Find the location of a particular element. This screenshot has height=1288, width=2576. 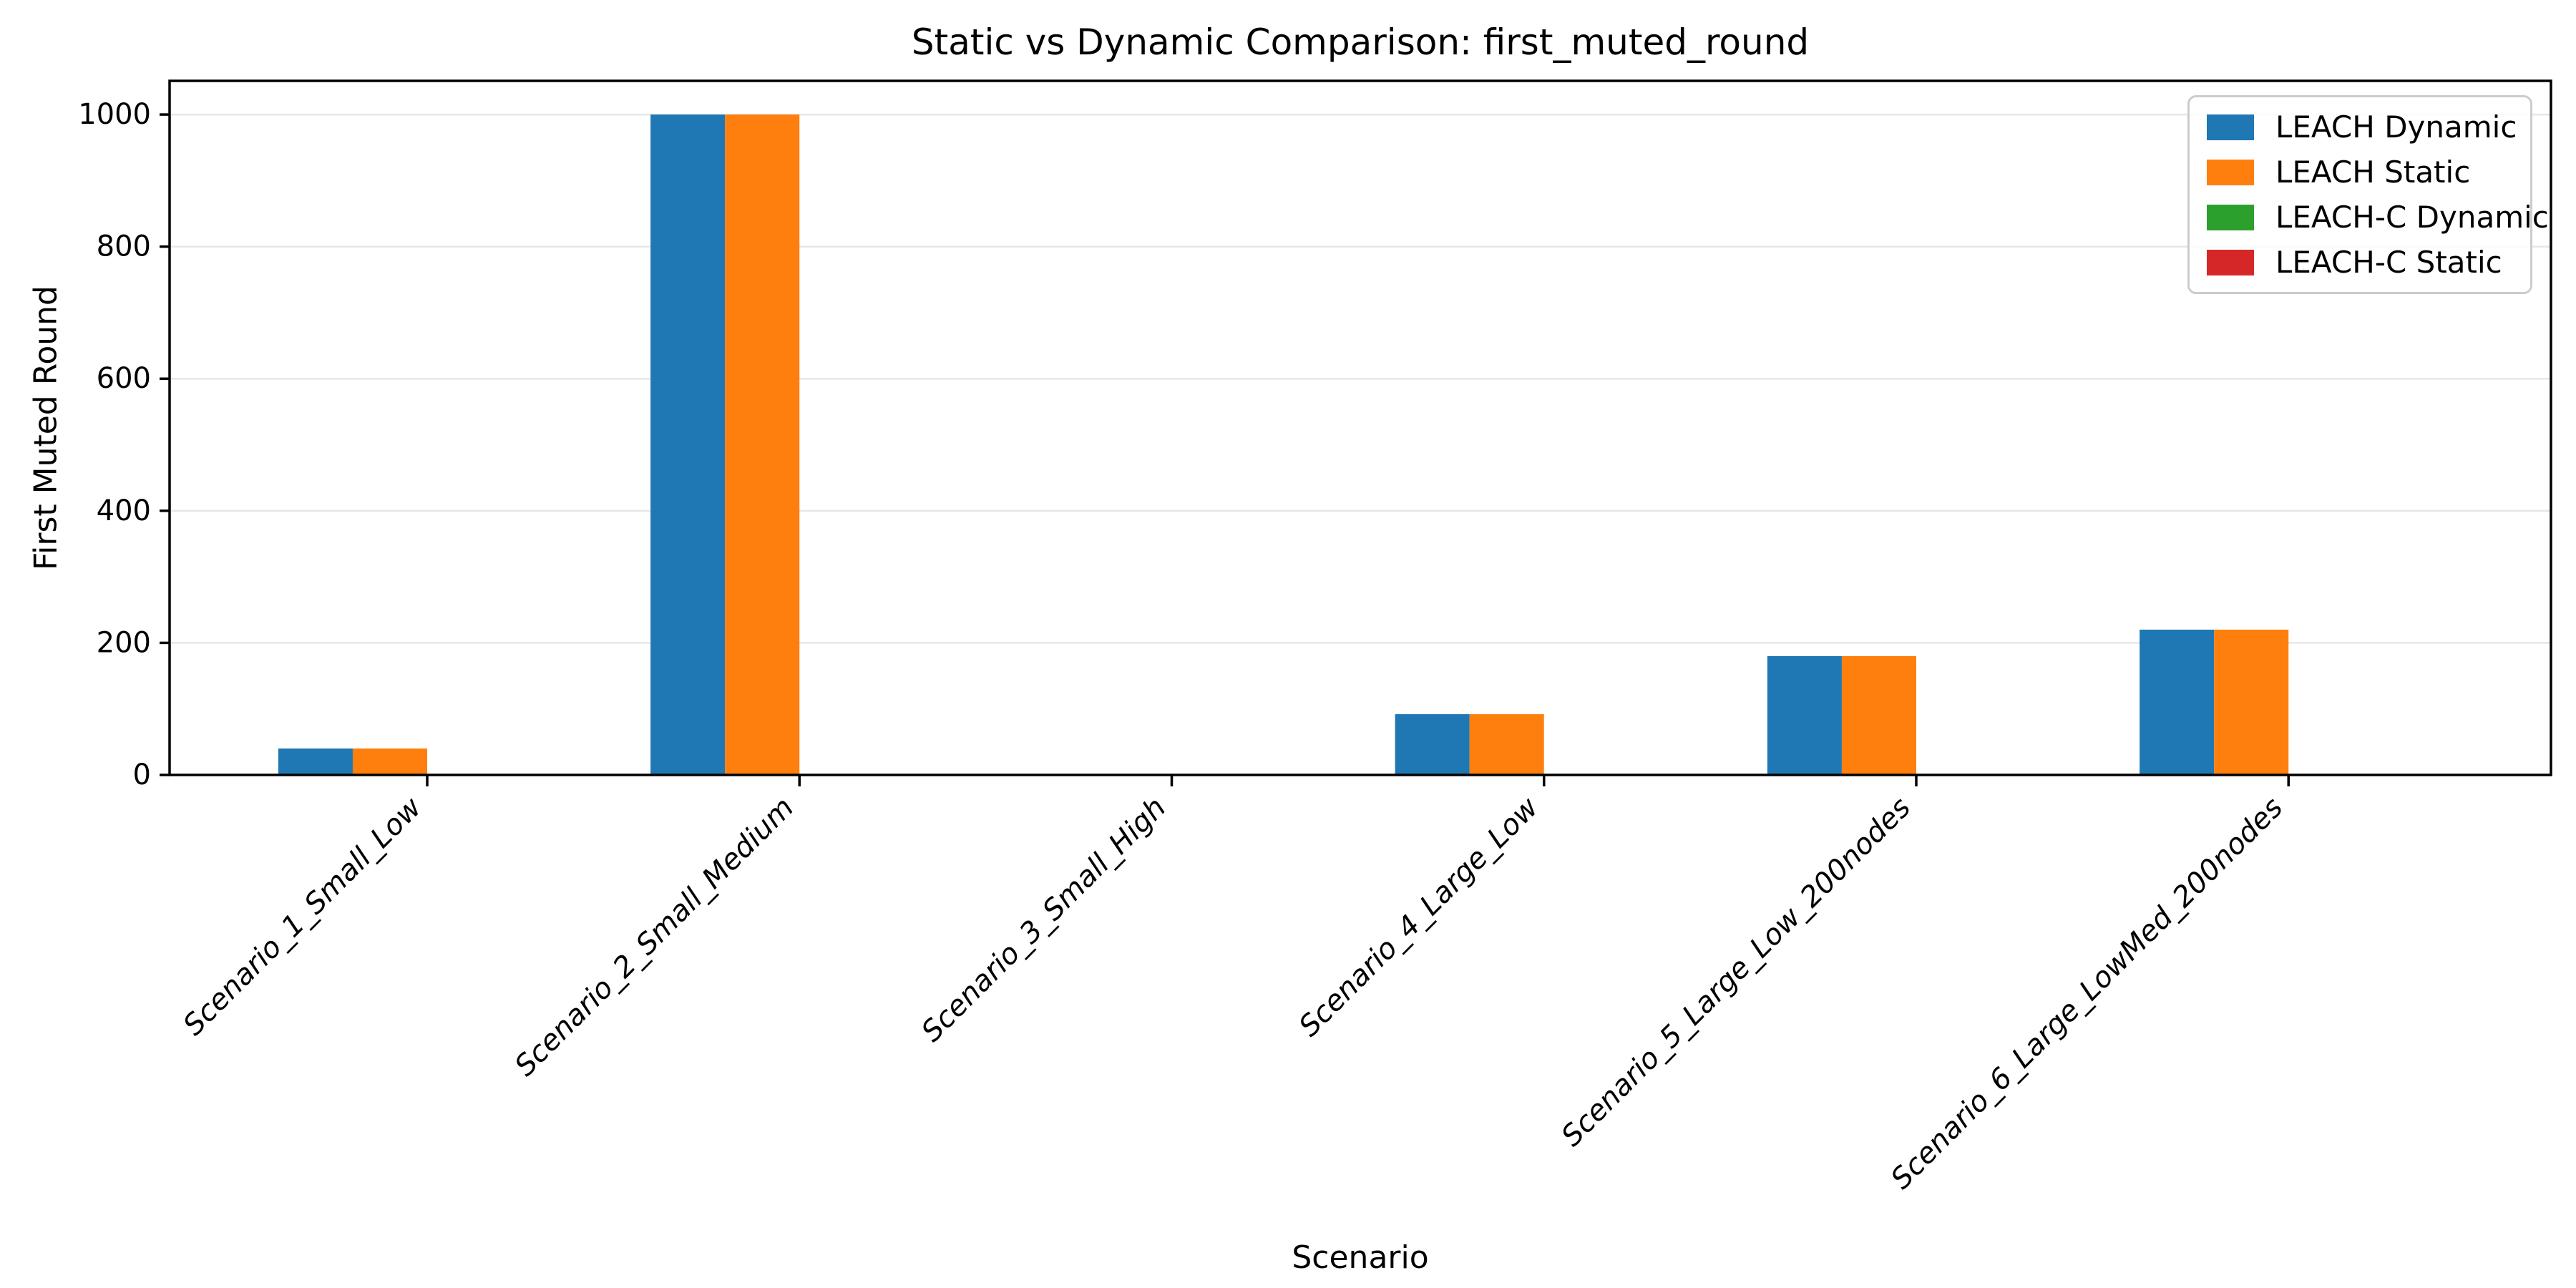

bar-leach-static-cat6 is located at coordinates (2251, 702).